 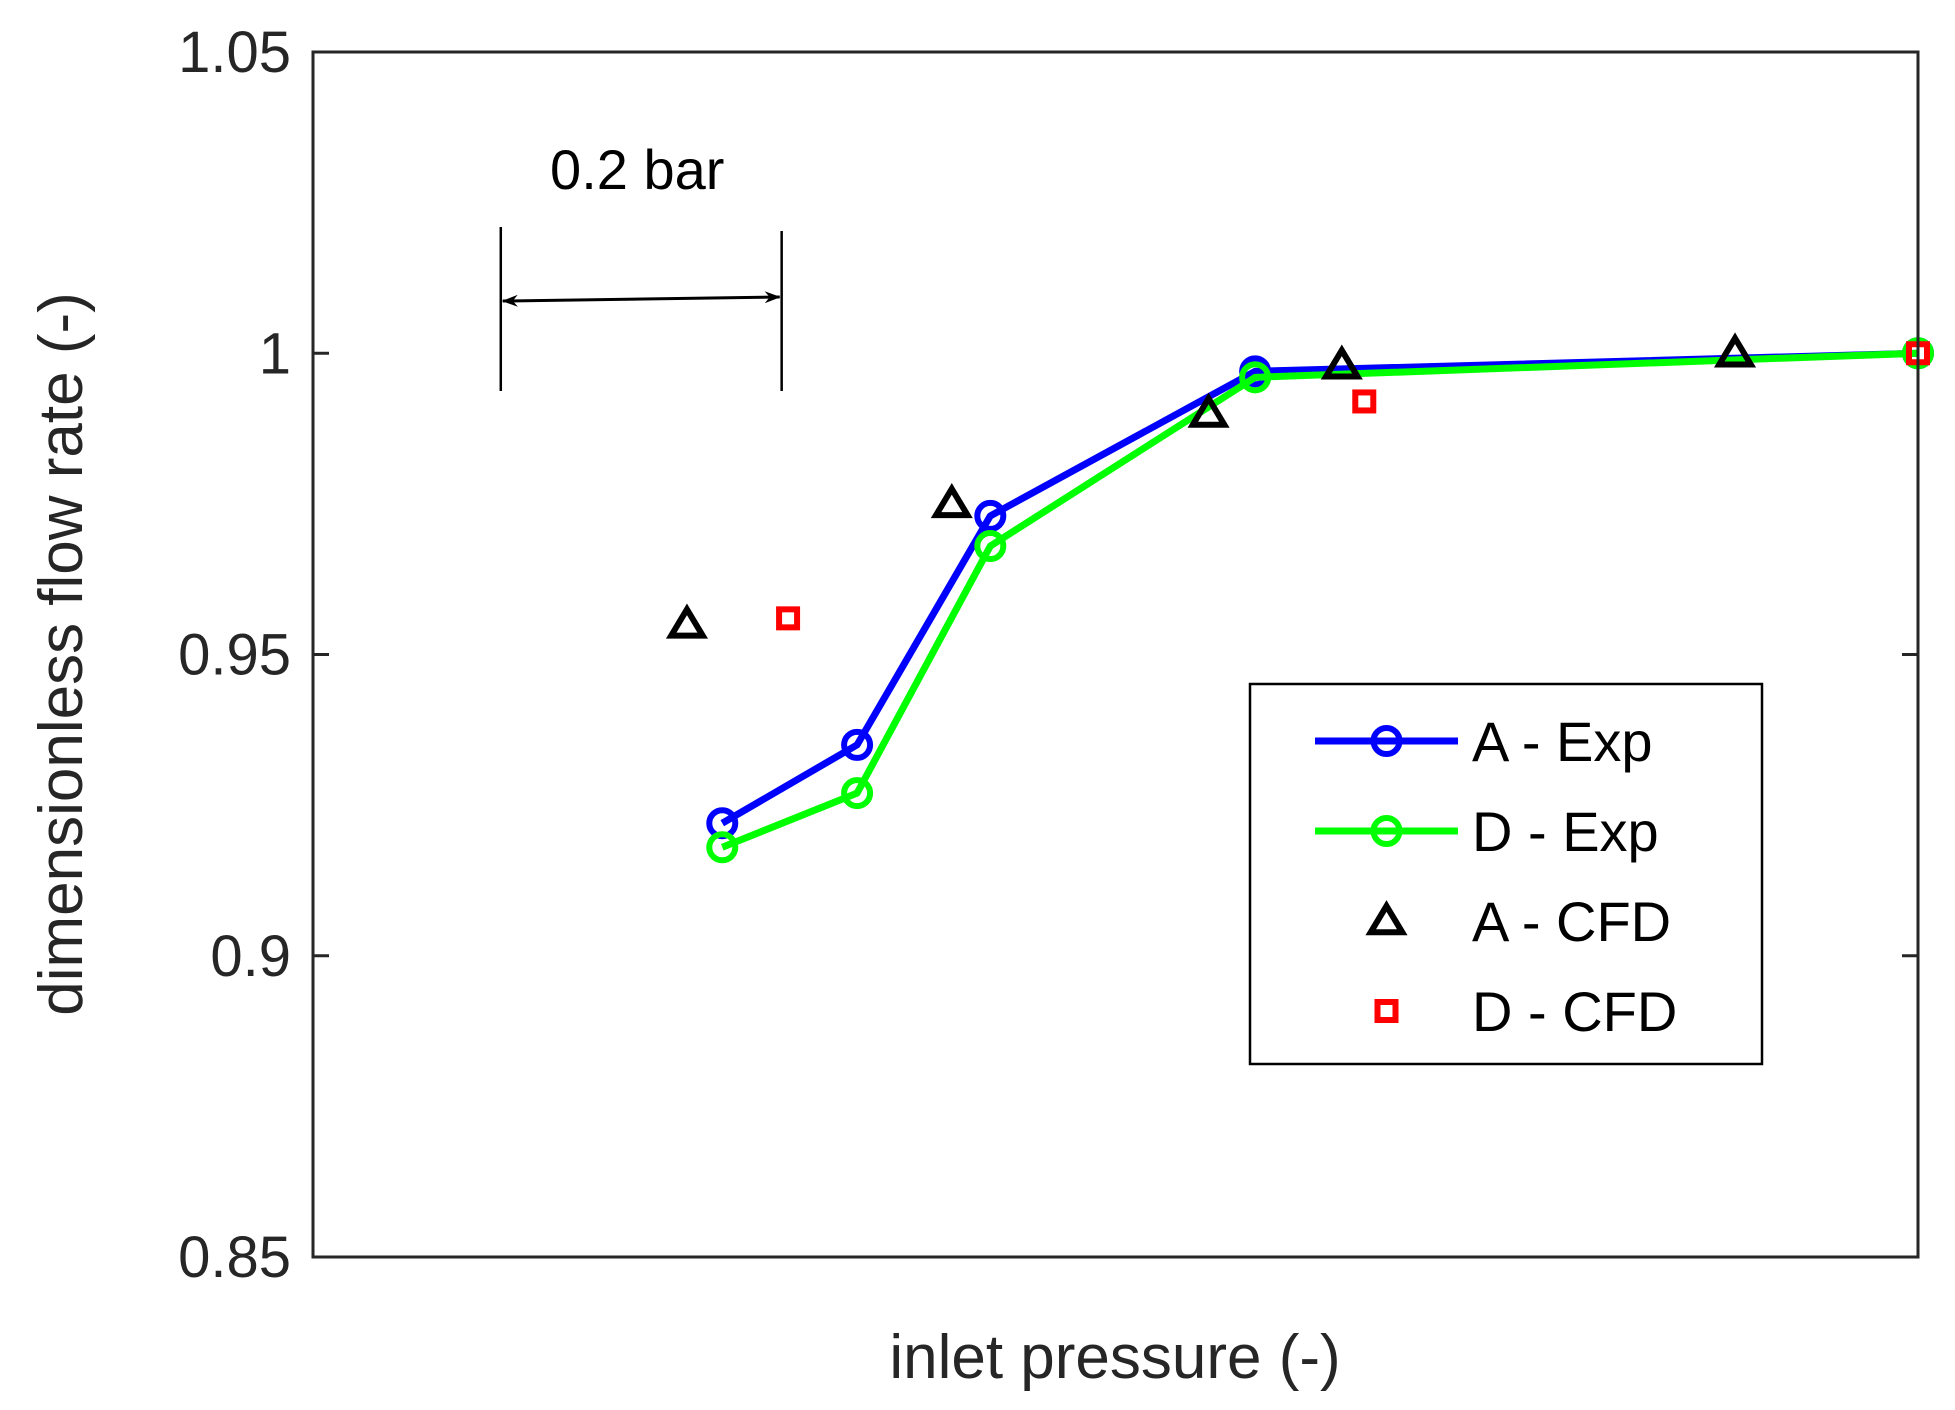 I want to click on legend-entry-d-exp: D - Exp, so click(x=1487, y=831).